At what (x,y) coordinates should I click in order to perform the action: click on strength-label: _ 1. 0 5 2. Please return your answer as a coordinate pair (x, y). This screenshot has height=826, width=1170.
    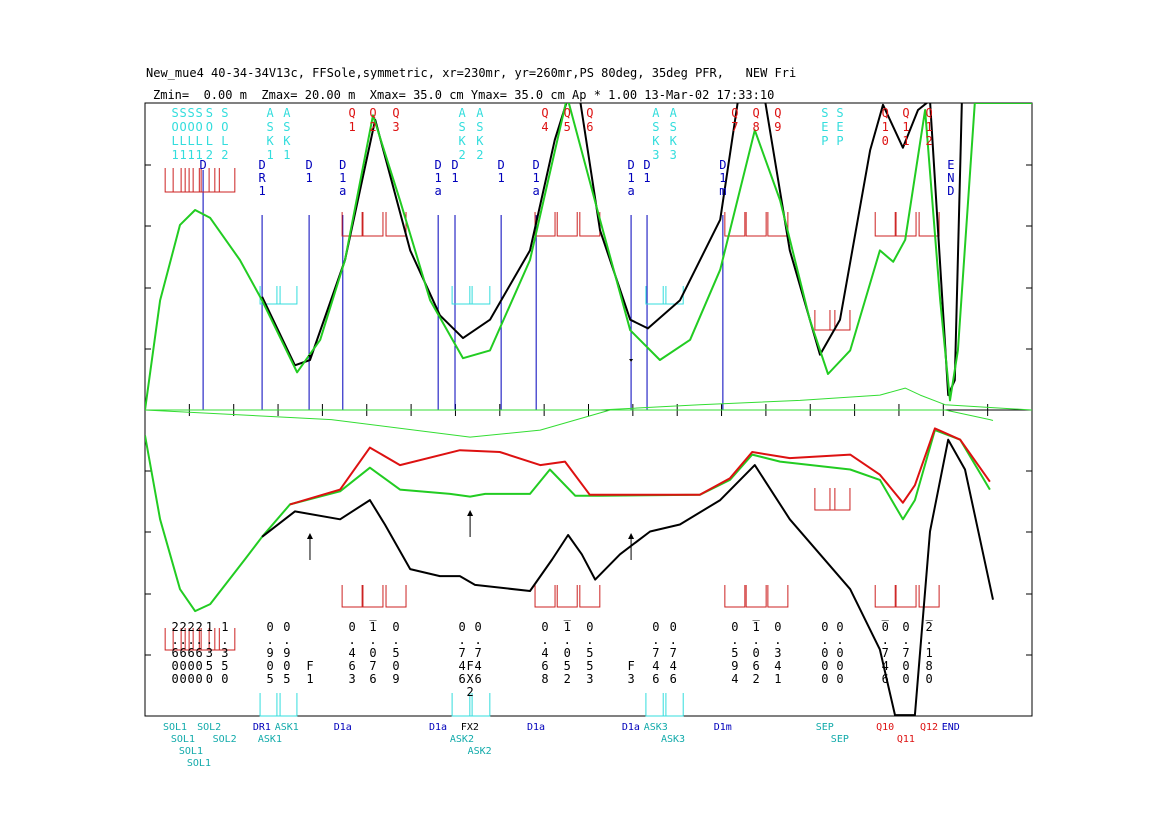
    Looking at the image, I should click on (568, 646).